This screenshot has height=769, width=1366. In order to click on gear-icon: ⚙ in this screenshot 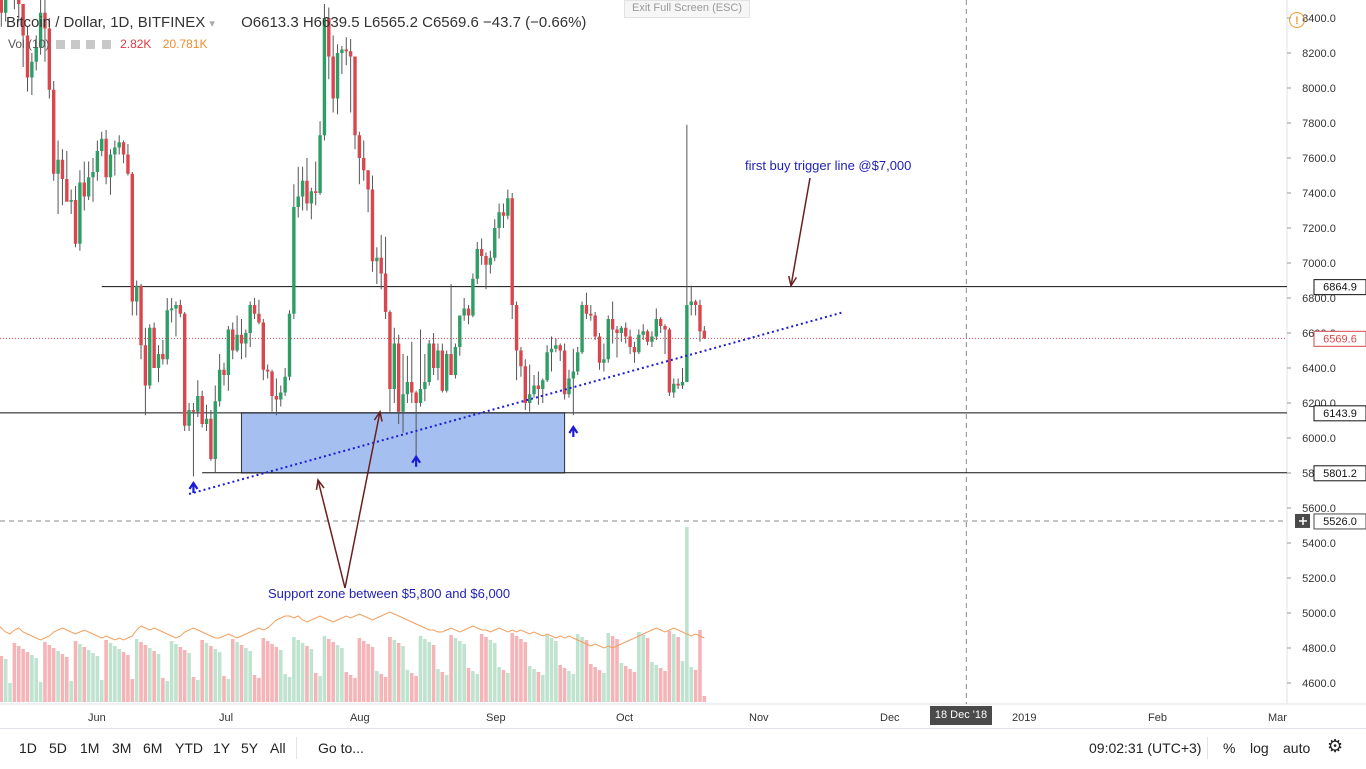, I will do `click(1335, 746)`.